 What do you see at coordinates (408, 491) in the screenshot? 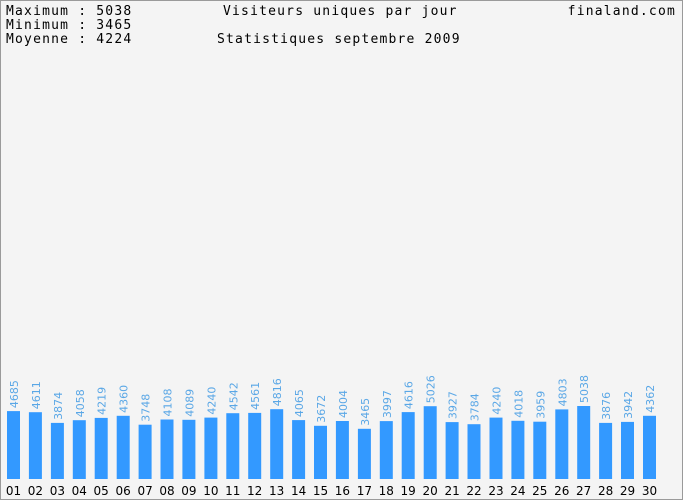
I see `x-tick-label-19: 19` at bounding box center [408, 491].